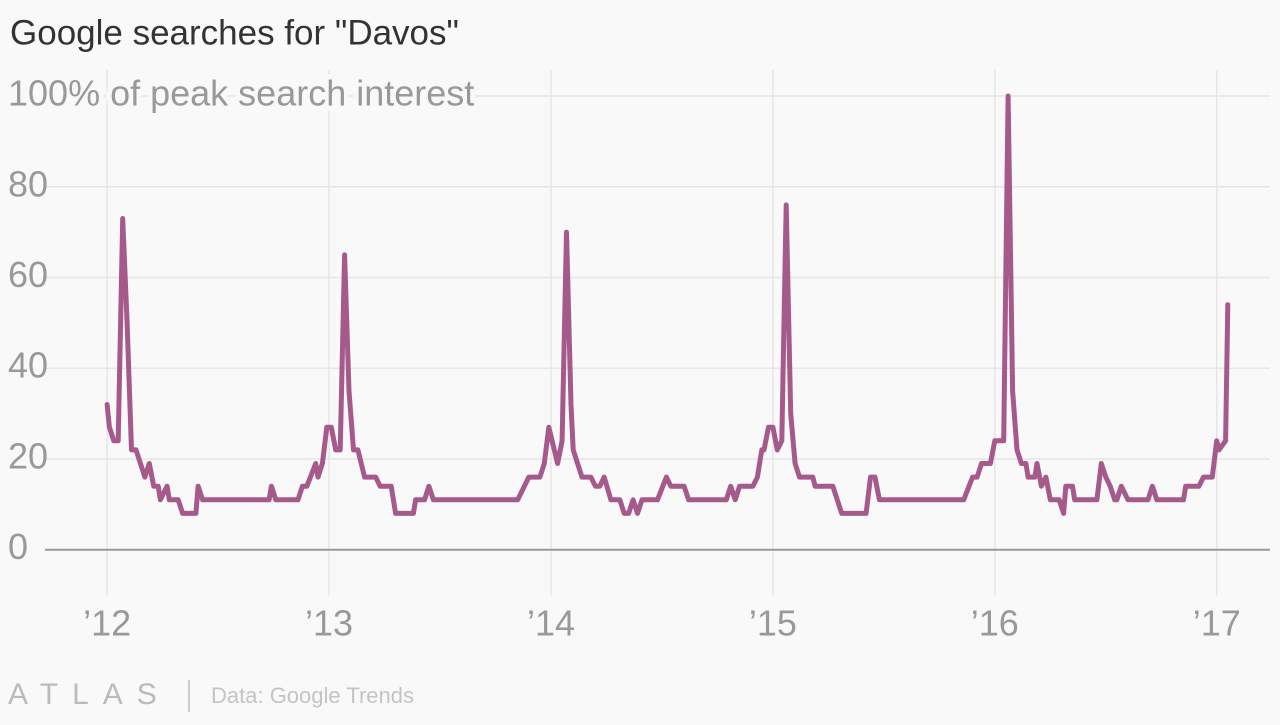  I want to click on y-tick-label: 100% of peak search interest, so click(241, 93).